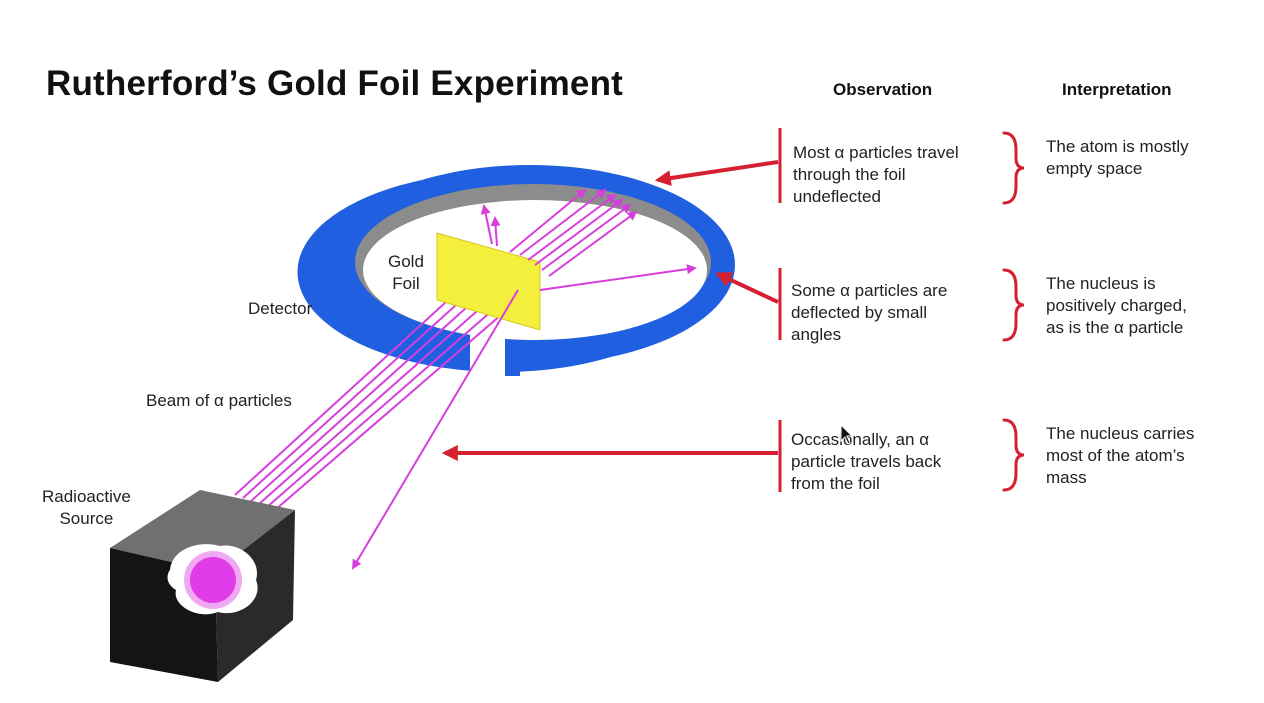 Image resolution: width=1264 pixels, height=703 pixels. I want to click on page-title: Rutherford’s Gold Foil Experiment, so click(335, 83).